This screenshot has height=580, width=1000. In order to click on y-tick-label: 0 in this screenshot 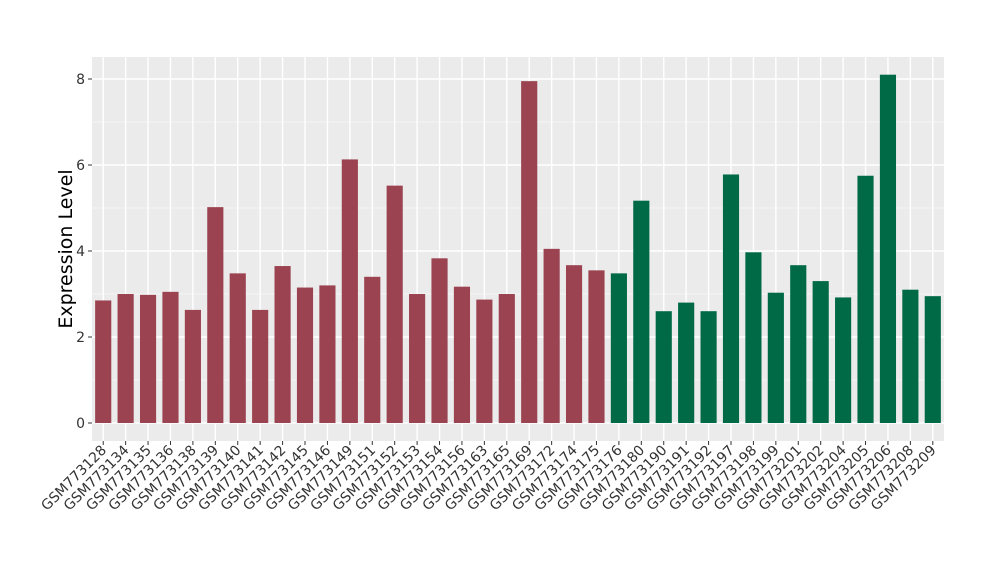, I will do `click(80, 424)`.